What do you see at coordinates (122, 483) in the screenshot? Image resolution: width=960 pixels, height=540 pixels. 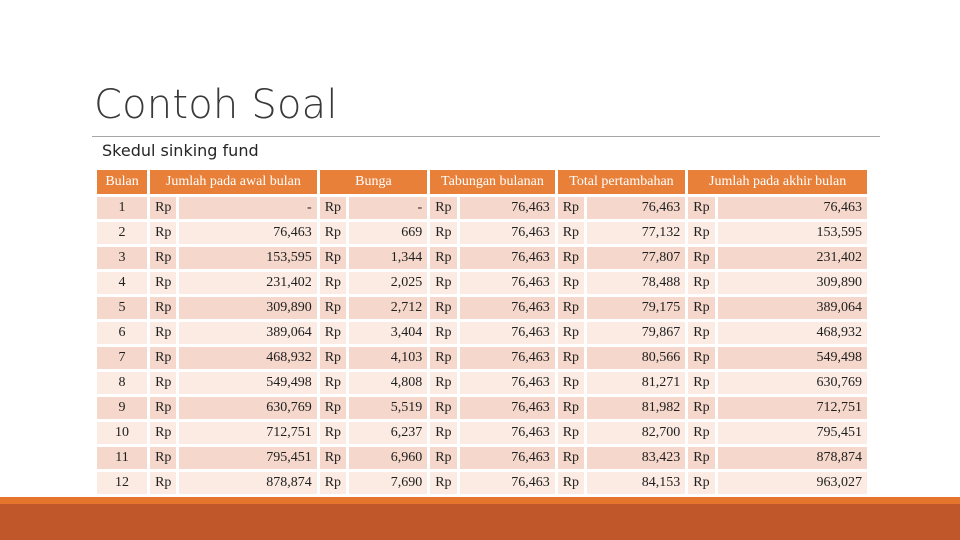 I see `cell-bulan: 12` at bounding box center [122, 483].